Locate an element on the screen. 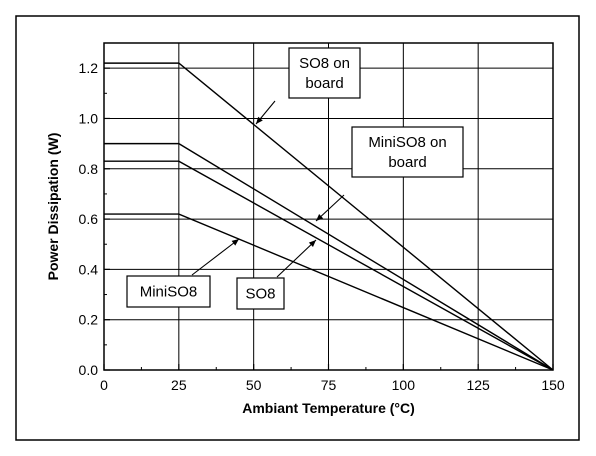 This screenshot has height=456, width=596. series-label: MiniSO8 is located at coordinates (169, 292).